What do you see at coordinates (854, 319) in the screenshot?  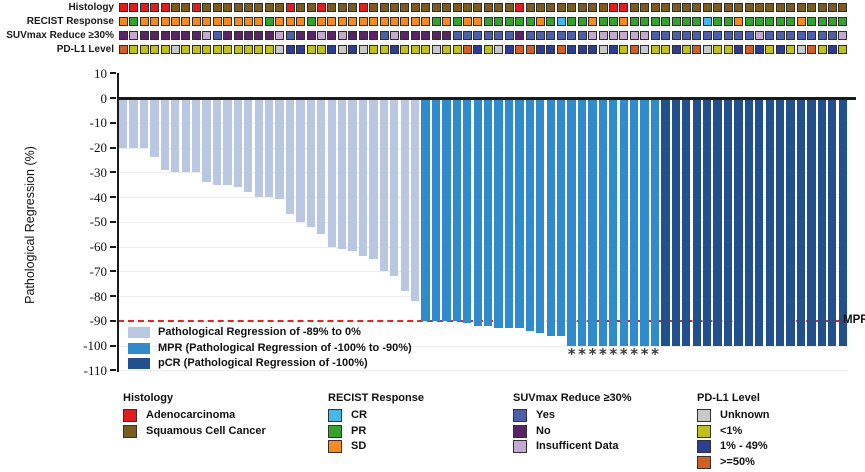 I see `mpr-threshold-label: MPR` at bounding box center [854, 319].